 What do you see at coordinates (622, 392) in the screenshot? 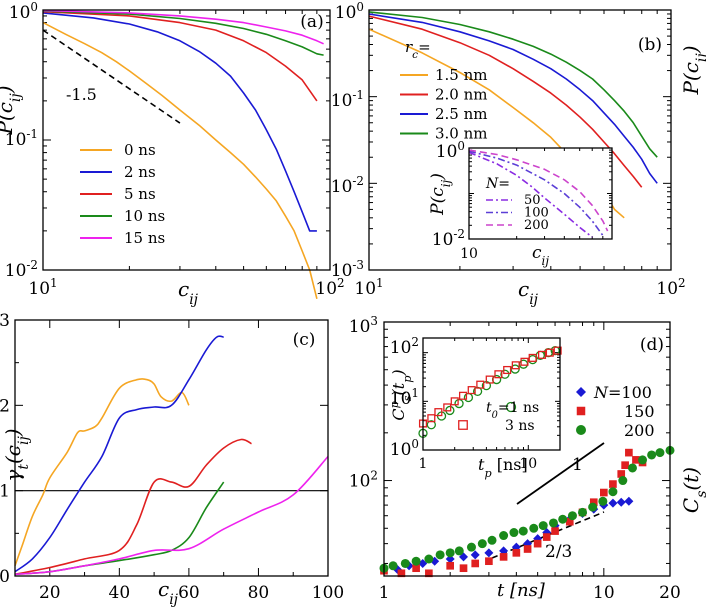
I see `panel-d-legend-label: N=100` at bounding box center [622, 392].